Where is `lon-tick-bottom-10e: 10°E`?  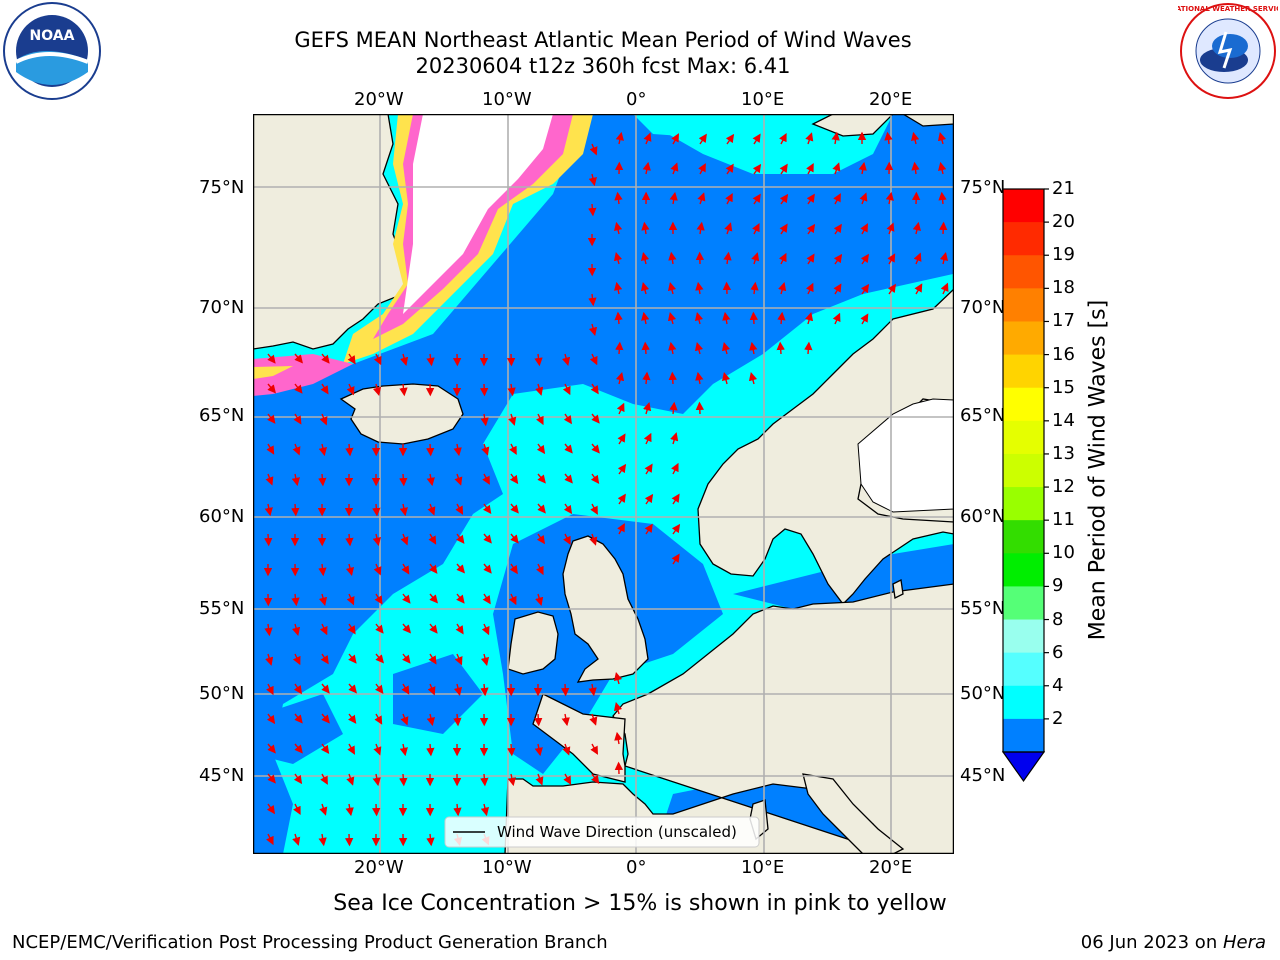 lon-tick-bottom-10e: 10°E is located at coordinates (763, 867).